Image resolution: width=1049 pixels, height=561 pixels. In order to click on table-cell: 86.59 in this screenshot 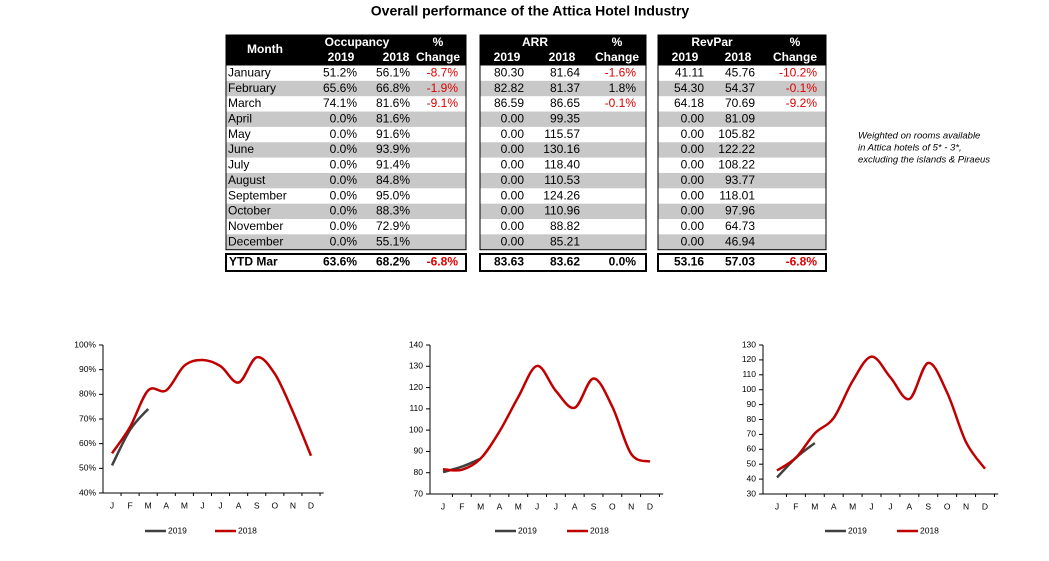, I will do `click(509, 103)`.